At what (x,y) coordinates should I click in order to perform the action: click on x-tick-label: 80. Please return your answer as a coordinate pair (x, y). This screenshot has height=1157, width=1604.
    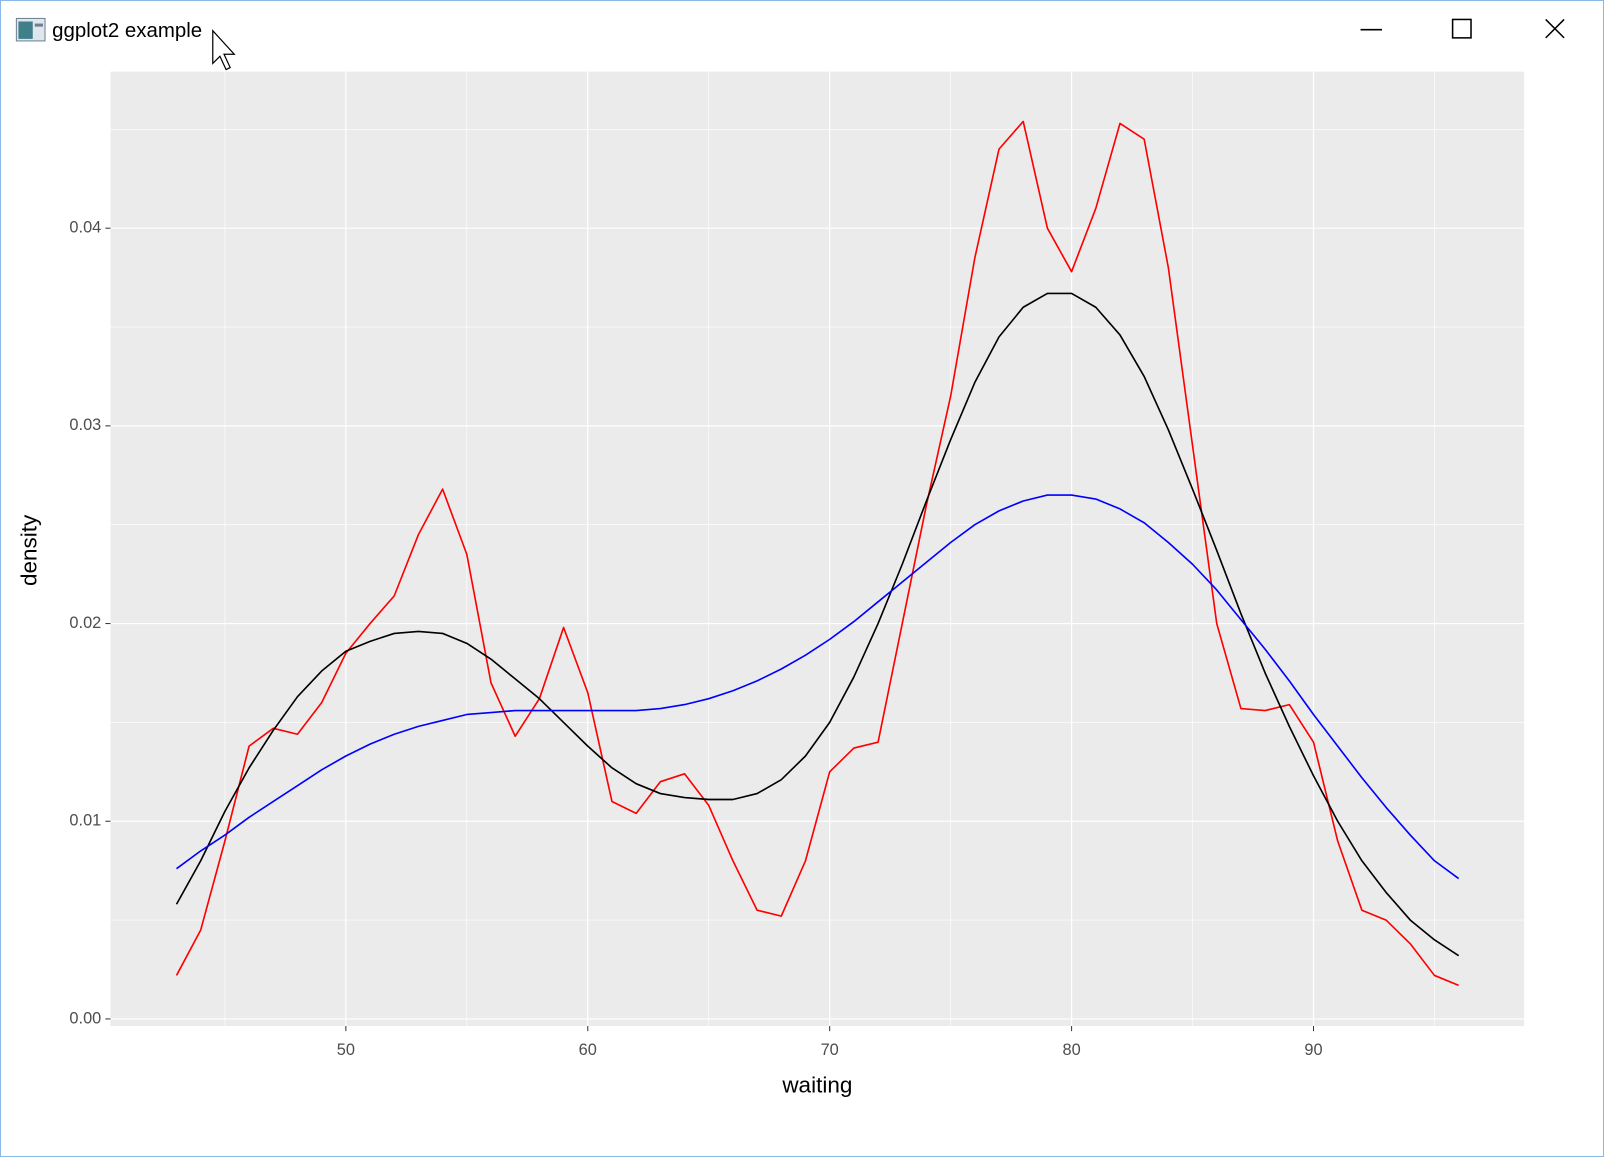
    Looking at the image, I should click on (1071, 1050).